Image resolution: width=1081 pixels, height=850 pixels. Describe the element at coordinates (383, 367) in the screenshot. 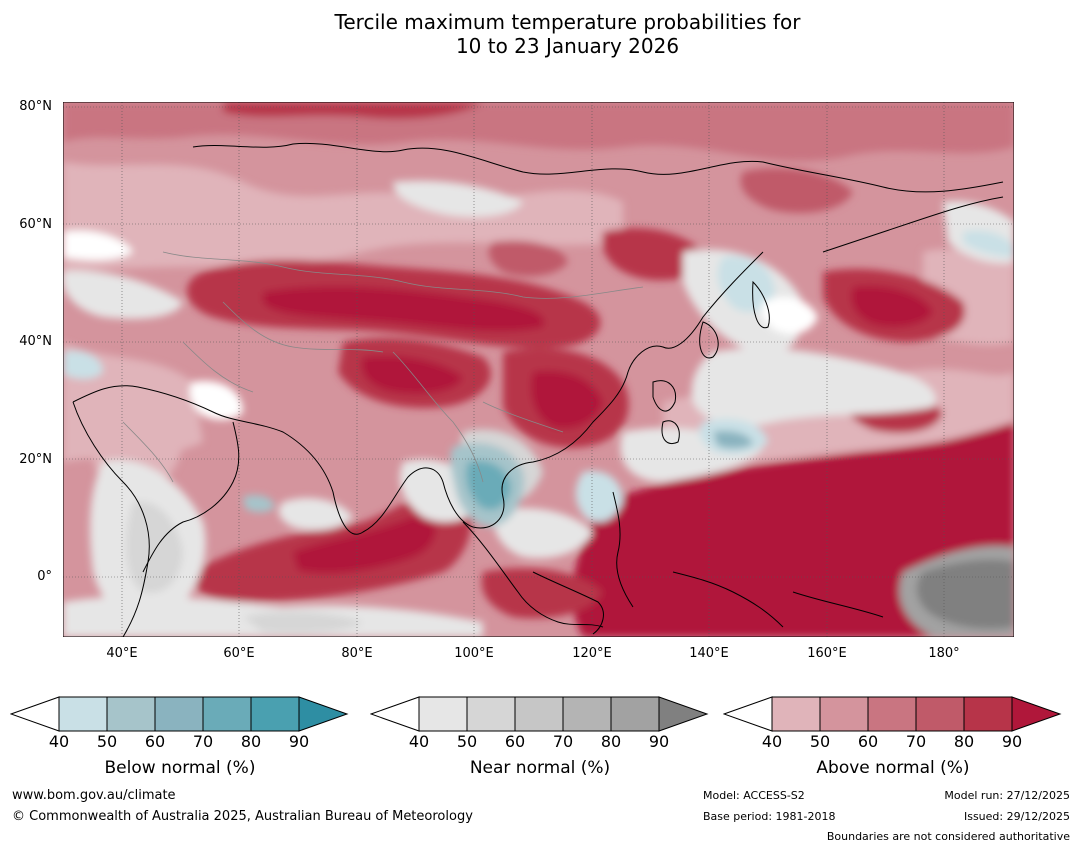

I see `borders` at that location.